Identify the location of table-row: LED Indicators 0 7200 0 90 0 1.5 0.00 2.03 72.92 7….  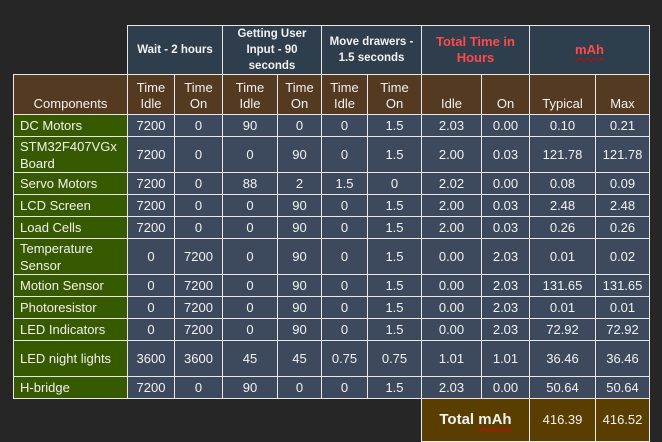
(331, 329).